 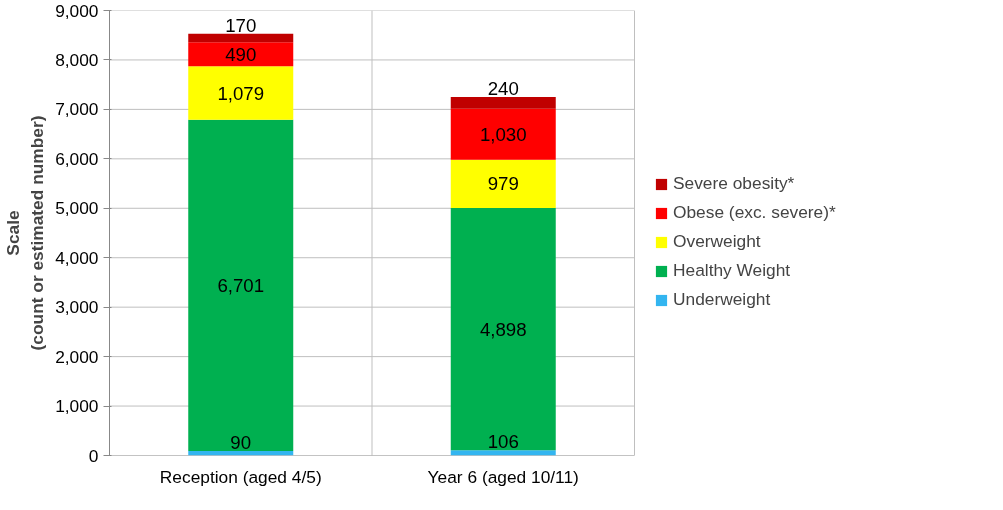 I want to click on y-tick-label: 7,000, so click(x=77, y=109).